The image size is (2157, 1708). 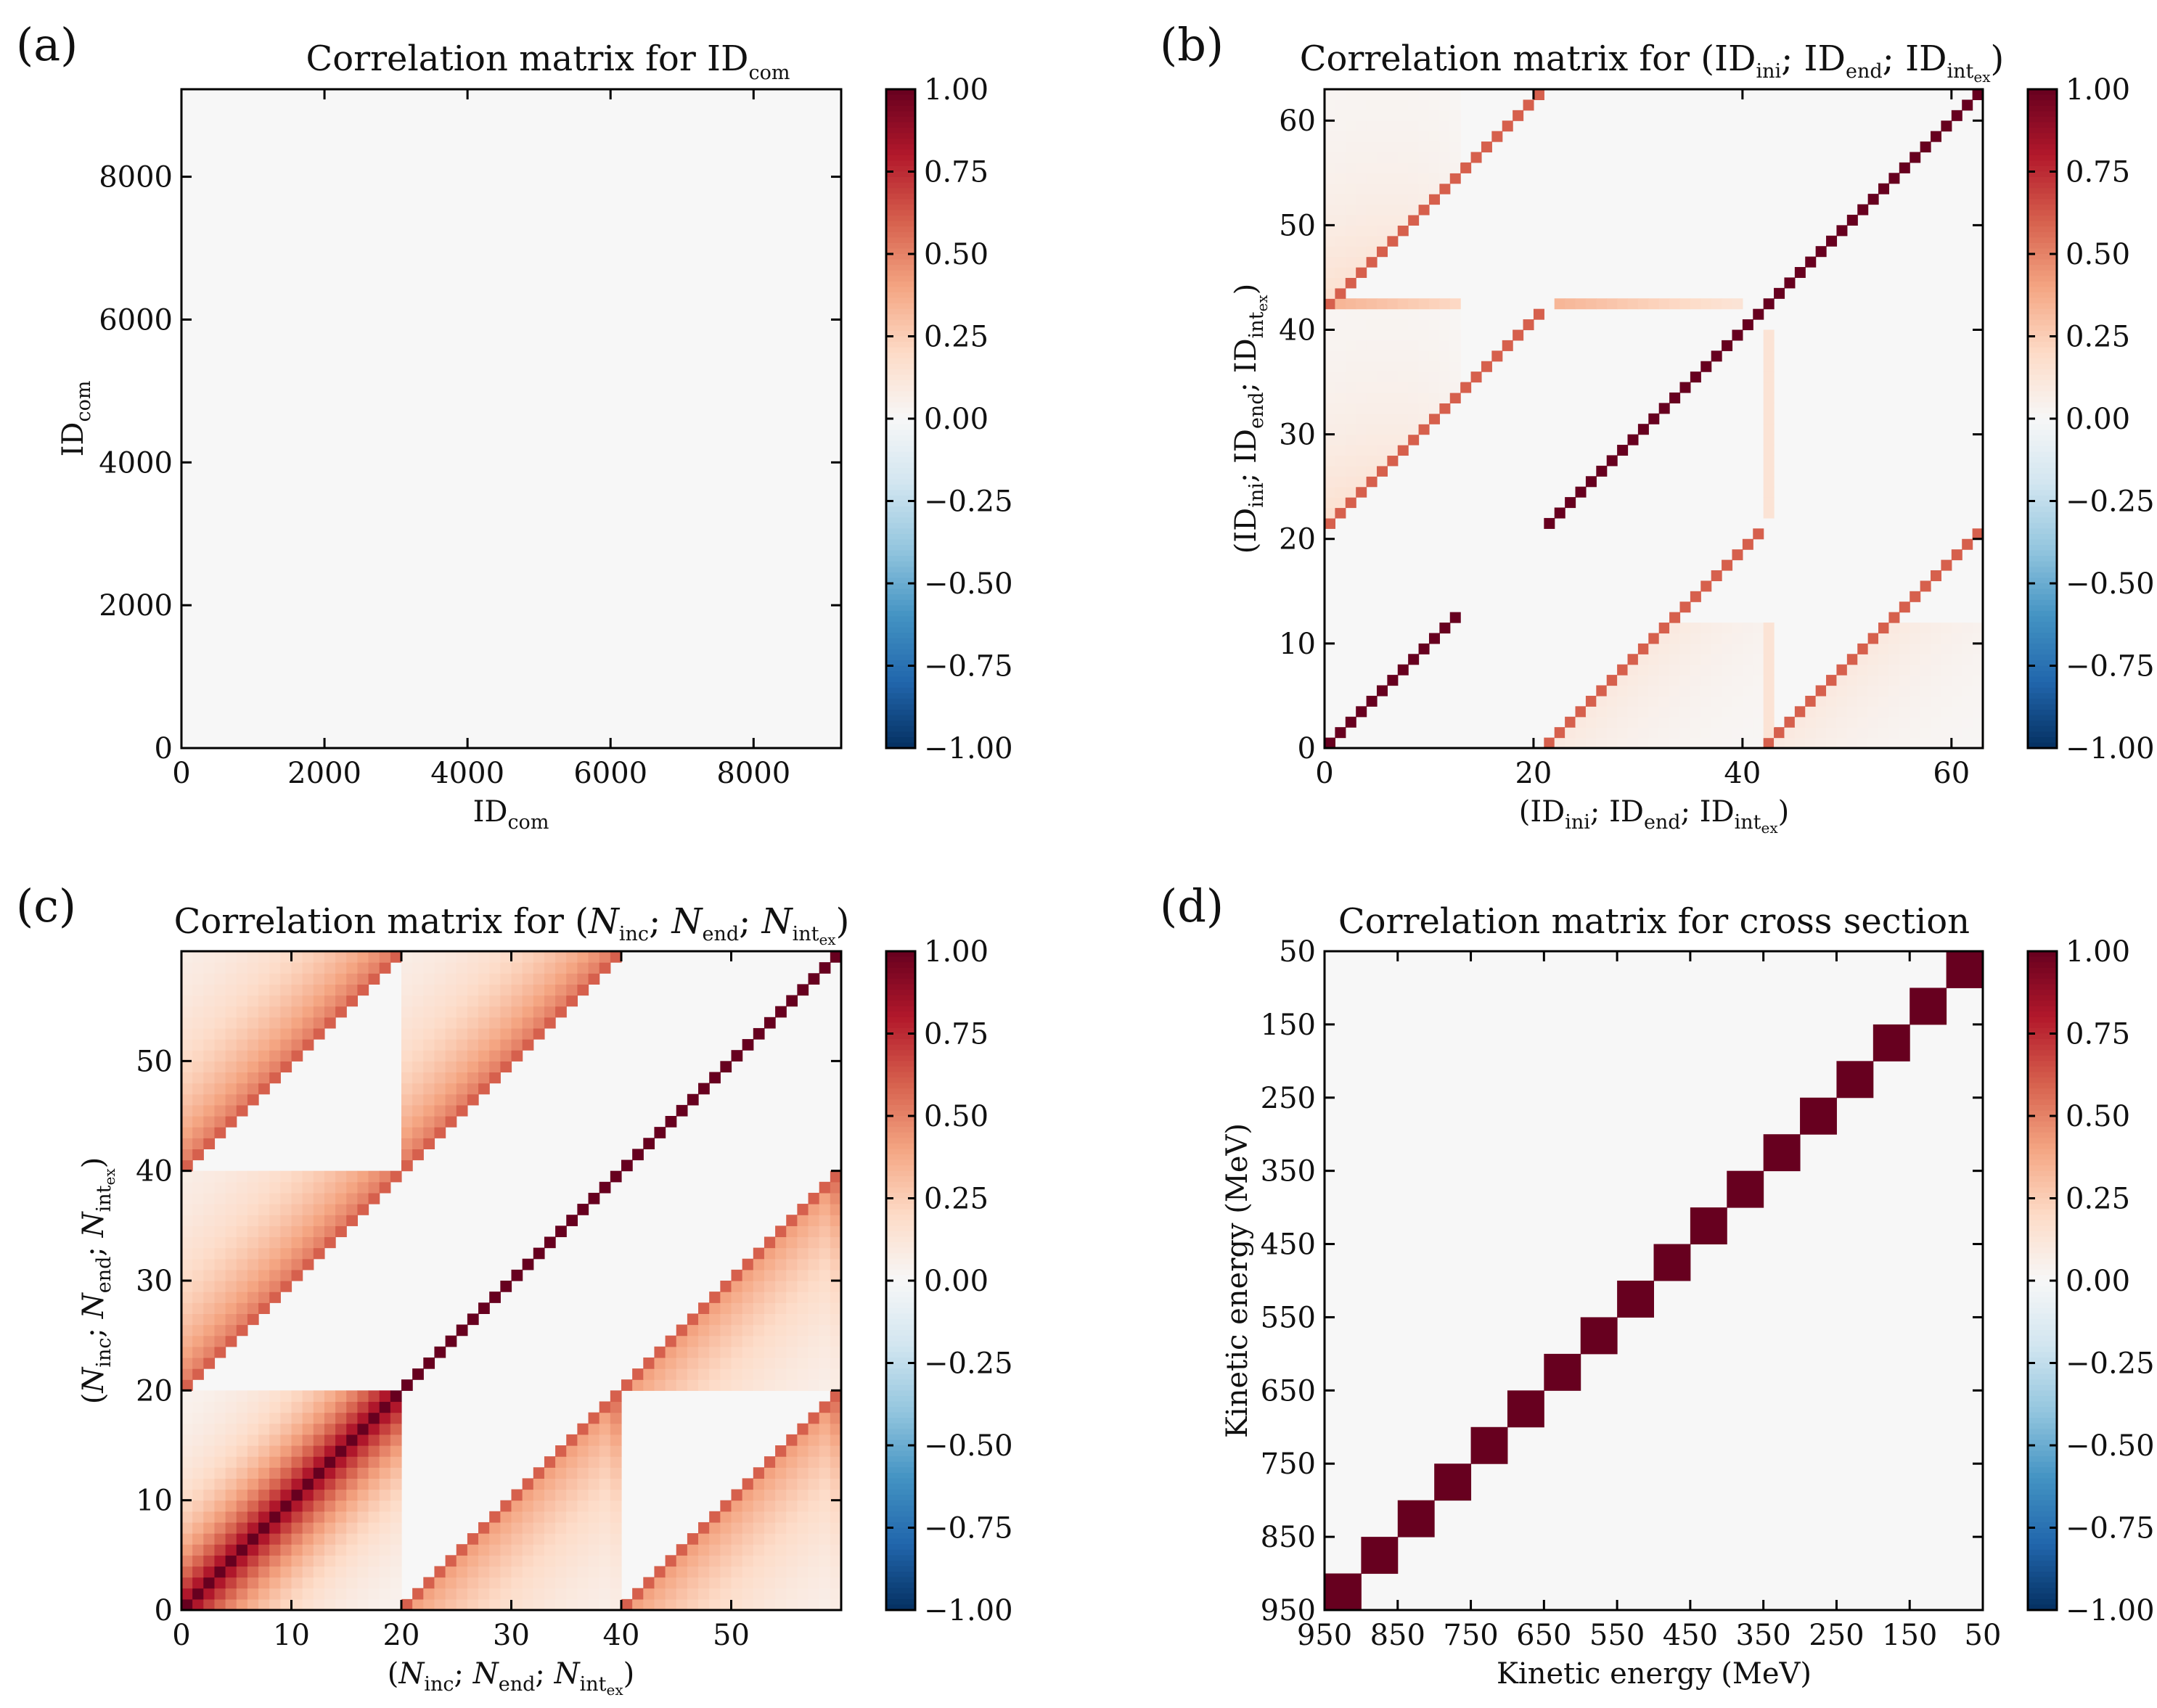 What do you see at coordinates (1617, 1635) in the screenshot?
I see `x-tick-label: 550` at bounding box center [1617, 1635].